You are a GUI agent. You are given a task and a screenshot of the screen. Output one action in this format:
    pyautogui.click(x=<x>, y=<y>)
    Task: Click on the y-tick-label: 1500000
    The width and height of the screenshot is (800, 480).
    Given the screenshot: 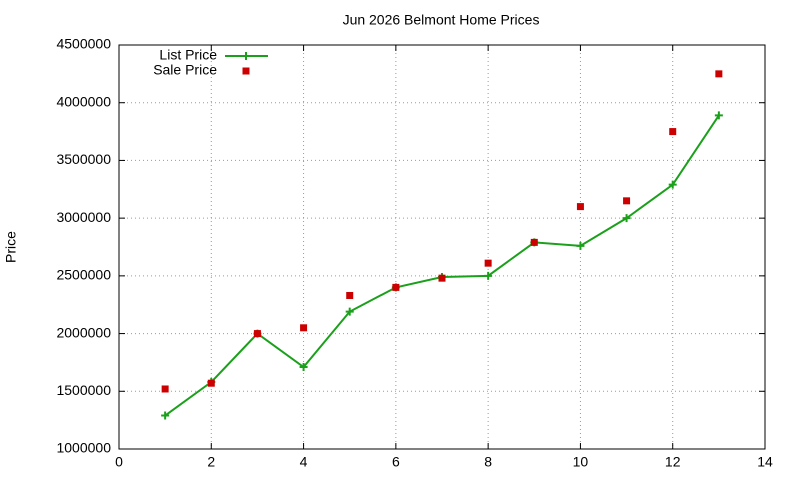 What is the action you would take?
    pyautogui.click(x=83, y=390)
    